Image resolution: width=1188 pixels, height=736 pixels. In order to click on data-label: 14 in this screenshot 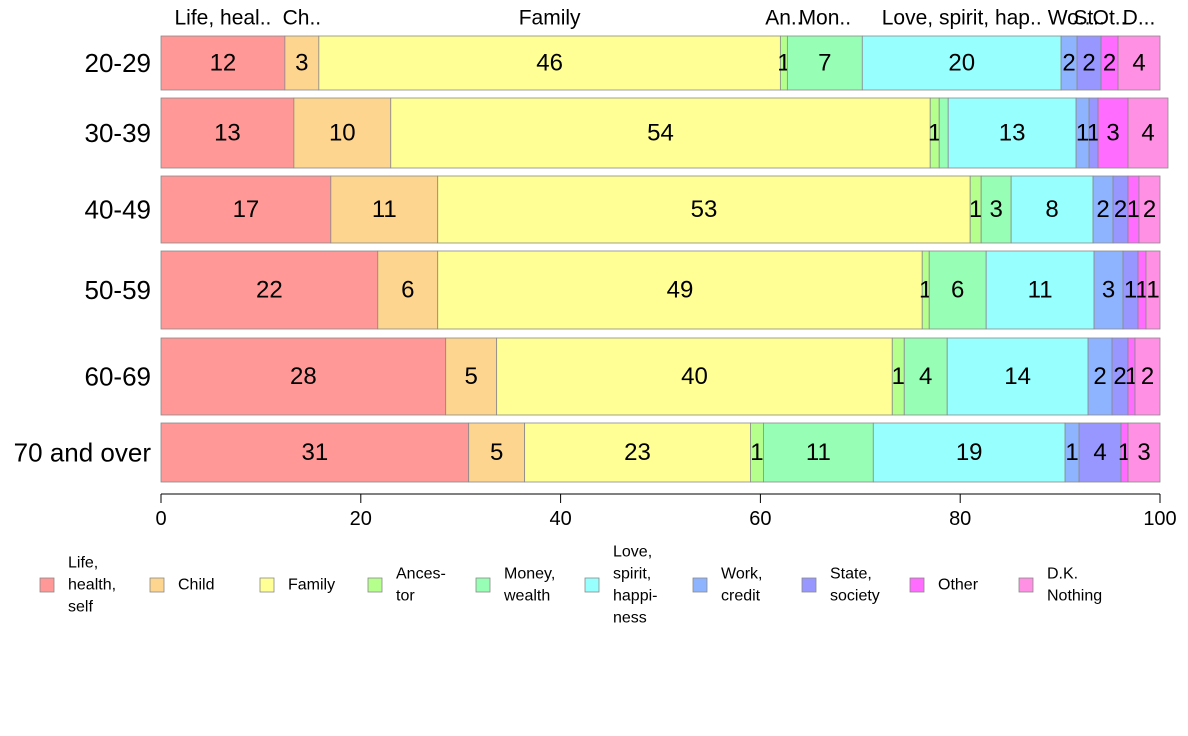, I will do `click(1017, 376)`.